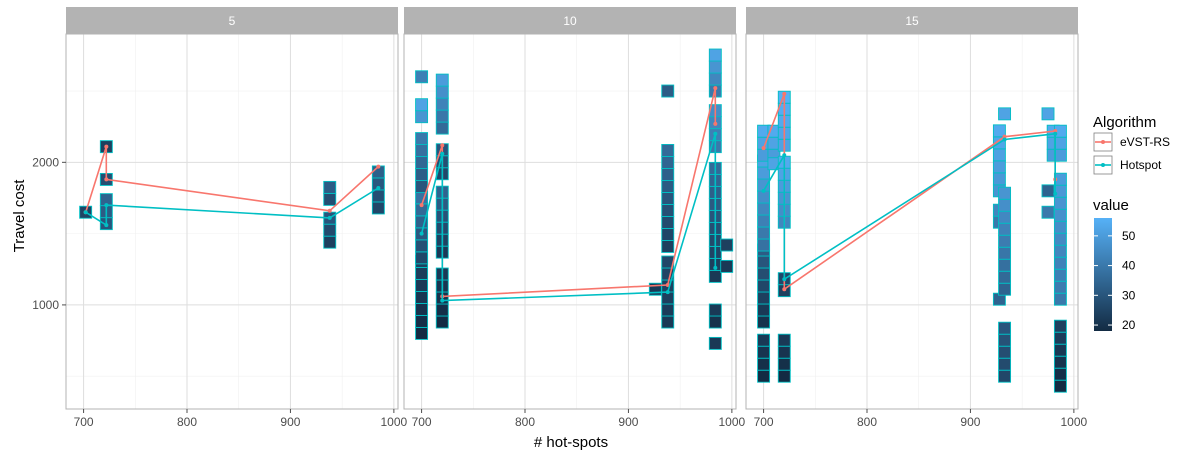 Image resolution: width=1200 pixels, height=458 pixels. What do you see at coordinates (45, 305) in the screenshot?
I see `y-tick-label: 1000` at bounding box center [45, 305].